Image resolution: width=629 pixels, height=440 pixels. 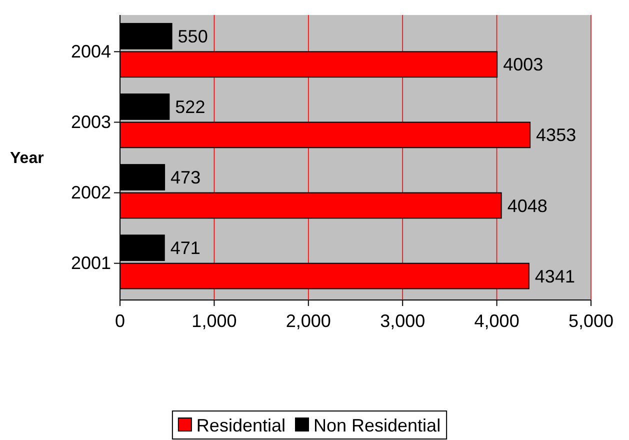 I want to click on x-tick-label: 0, so click(x=120, y=321).